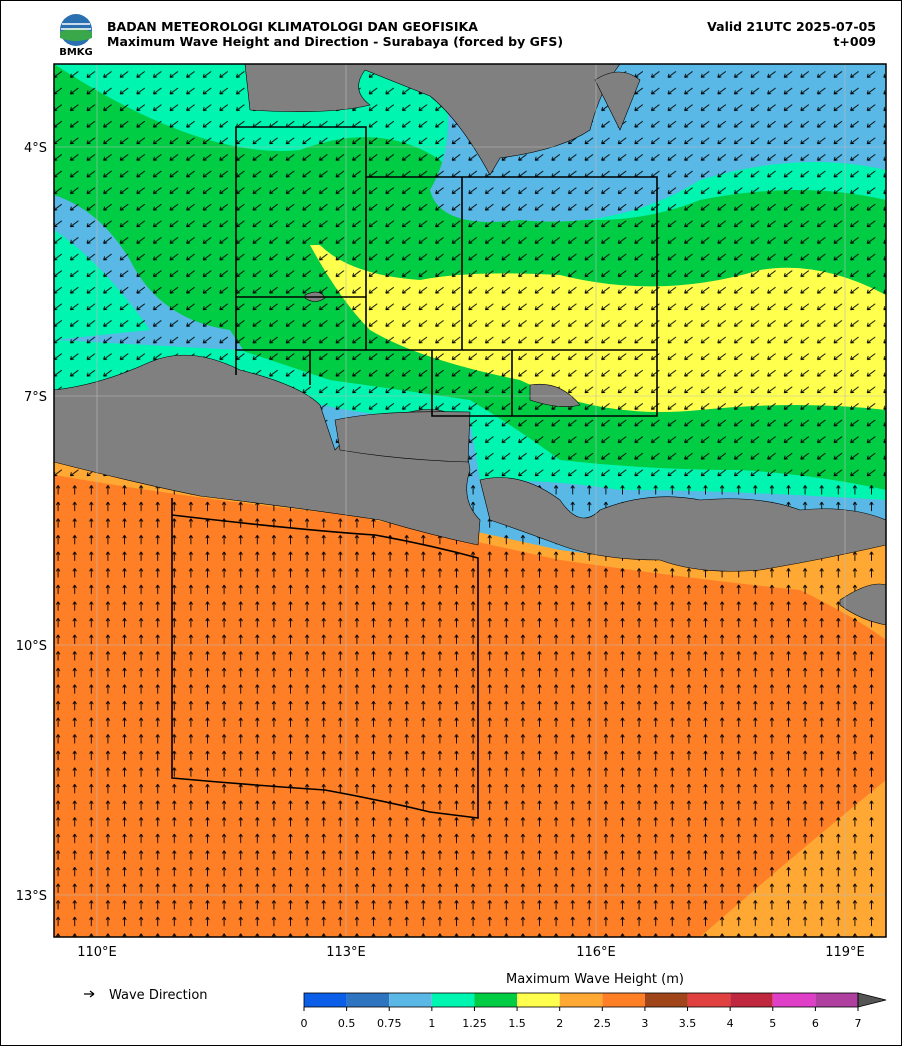 This screenshot has height=1046, width=902. Describe the element at coordinates (346, 952) in the screenshot. I see `lon-label: 113°E` at that location.